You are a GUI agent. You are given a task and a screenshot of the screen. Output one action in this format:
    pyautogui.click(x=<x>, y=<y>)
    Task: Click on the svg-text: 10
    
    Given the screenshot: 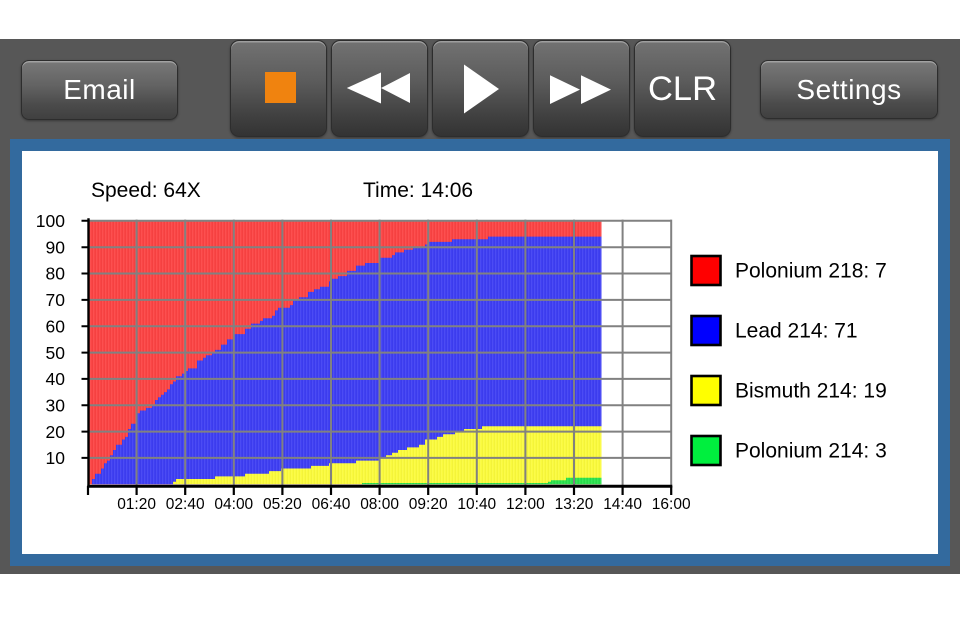 What is the action you would take?
    pyautogui.click(x=56, y=458)
    